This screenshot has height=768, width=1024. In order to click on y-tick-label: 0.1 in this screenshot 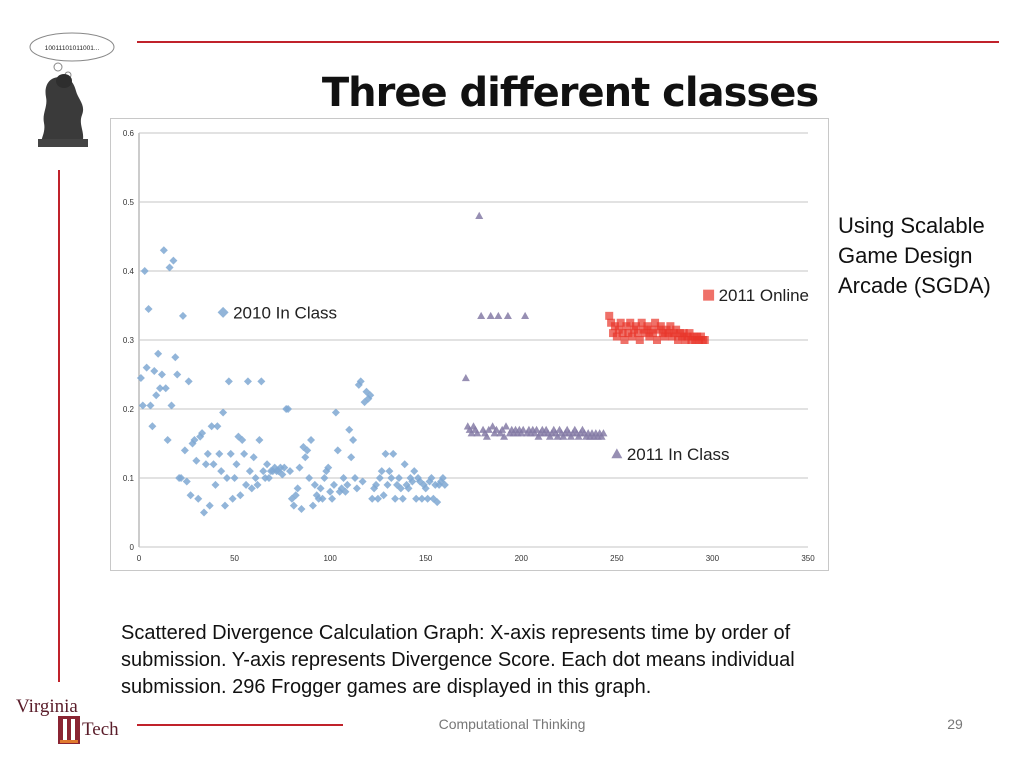, I will do `click(129, 478)`.